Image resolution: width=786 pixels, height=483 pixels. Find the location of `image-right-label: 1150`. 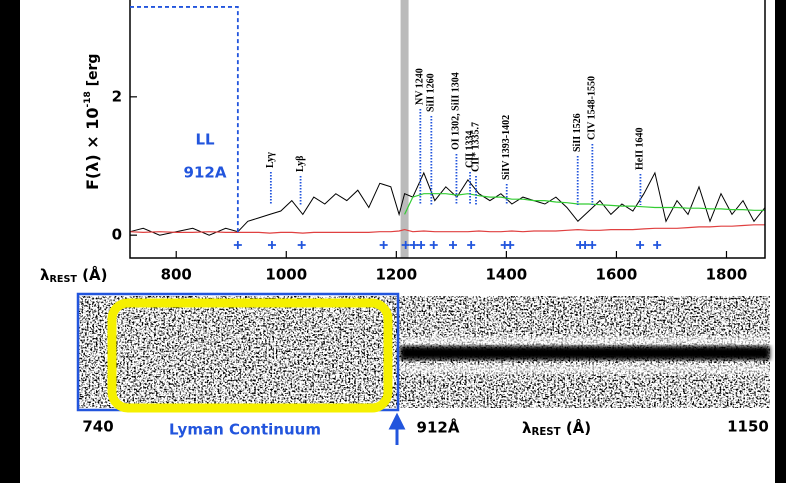

image-right-label: 1150 is located at coordinates (748, 427).